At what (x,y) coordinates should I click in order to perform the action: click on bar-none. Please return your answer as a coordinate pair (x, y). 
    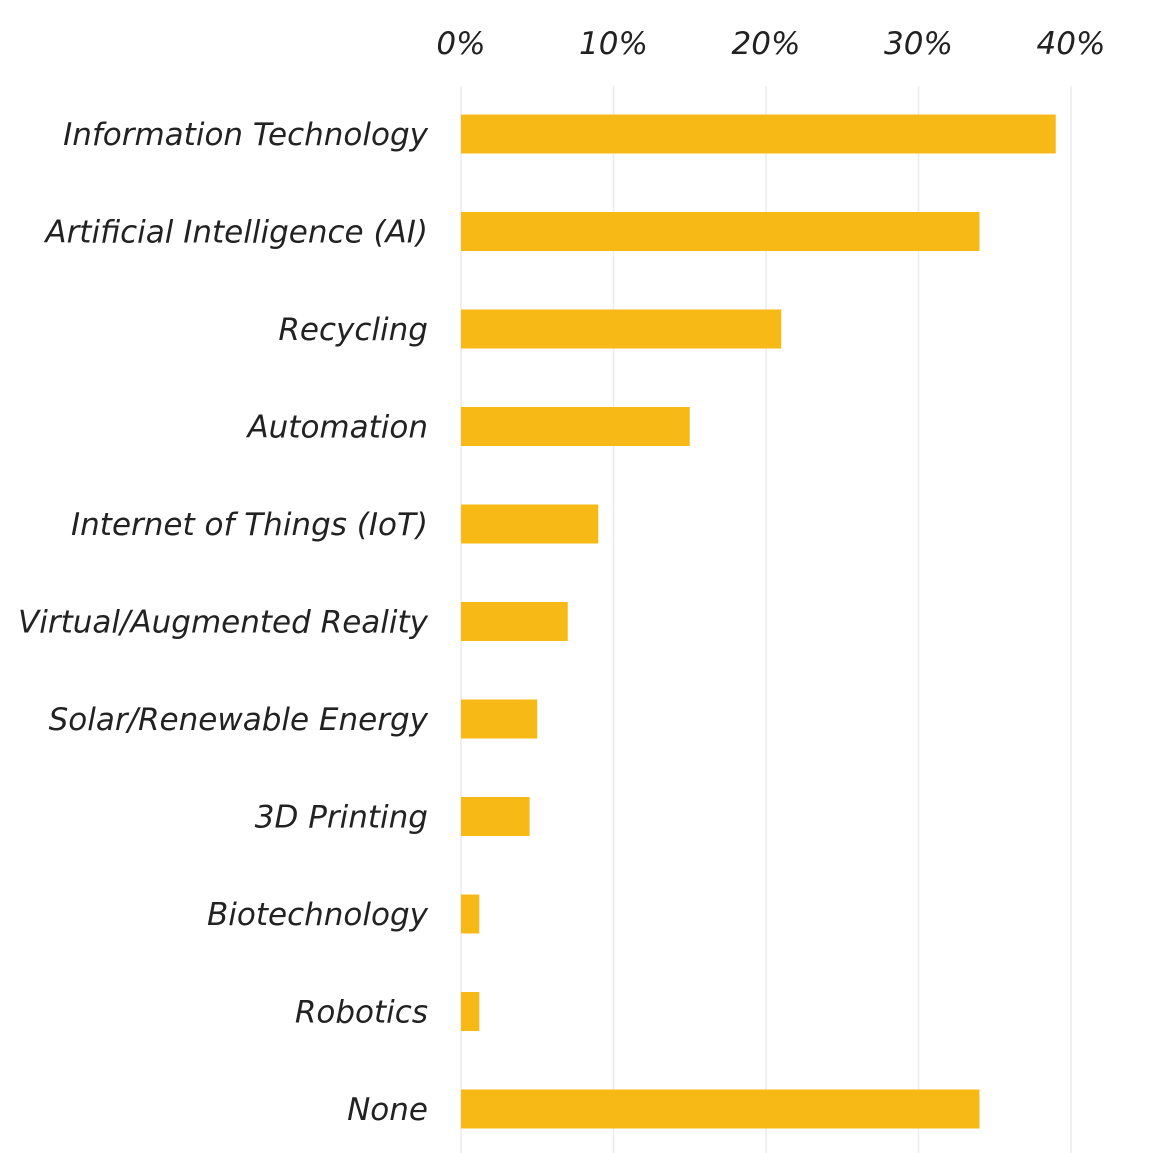
    Looking at the image, I should click on (720, 1109).